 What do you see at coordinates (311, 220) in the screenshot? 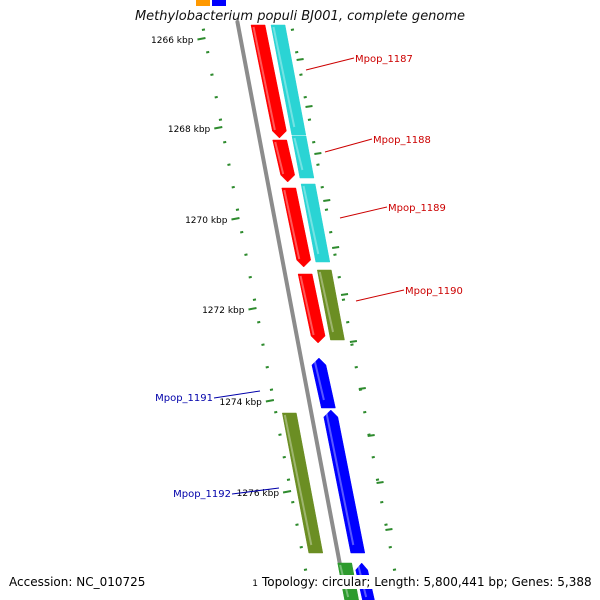
I see `gene-cyan-1189-shade` at bounding box center [311, 220].